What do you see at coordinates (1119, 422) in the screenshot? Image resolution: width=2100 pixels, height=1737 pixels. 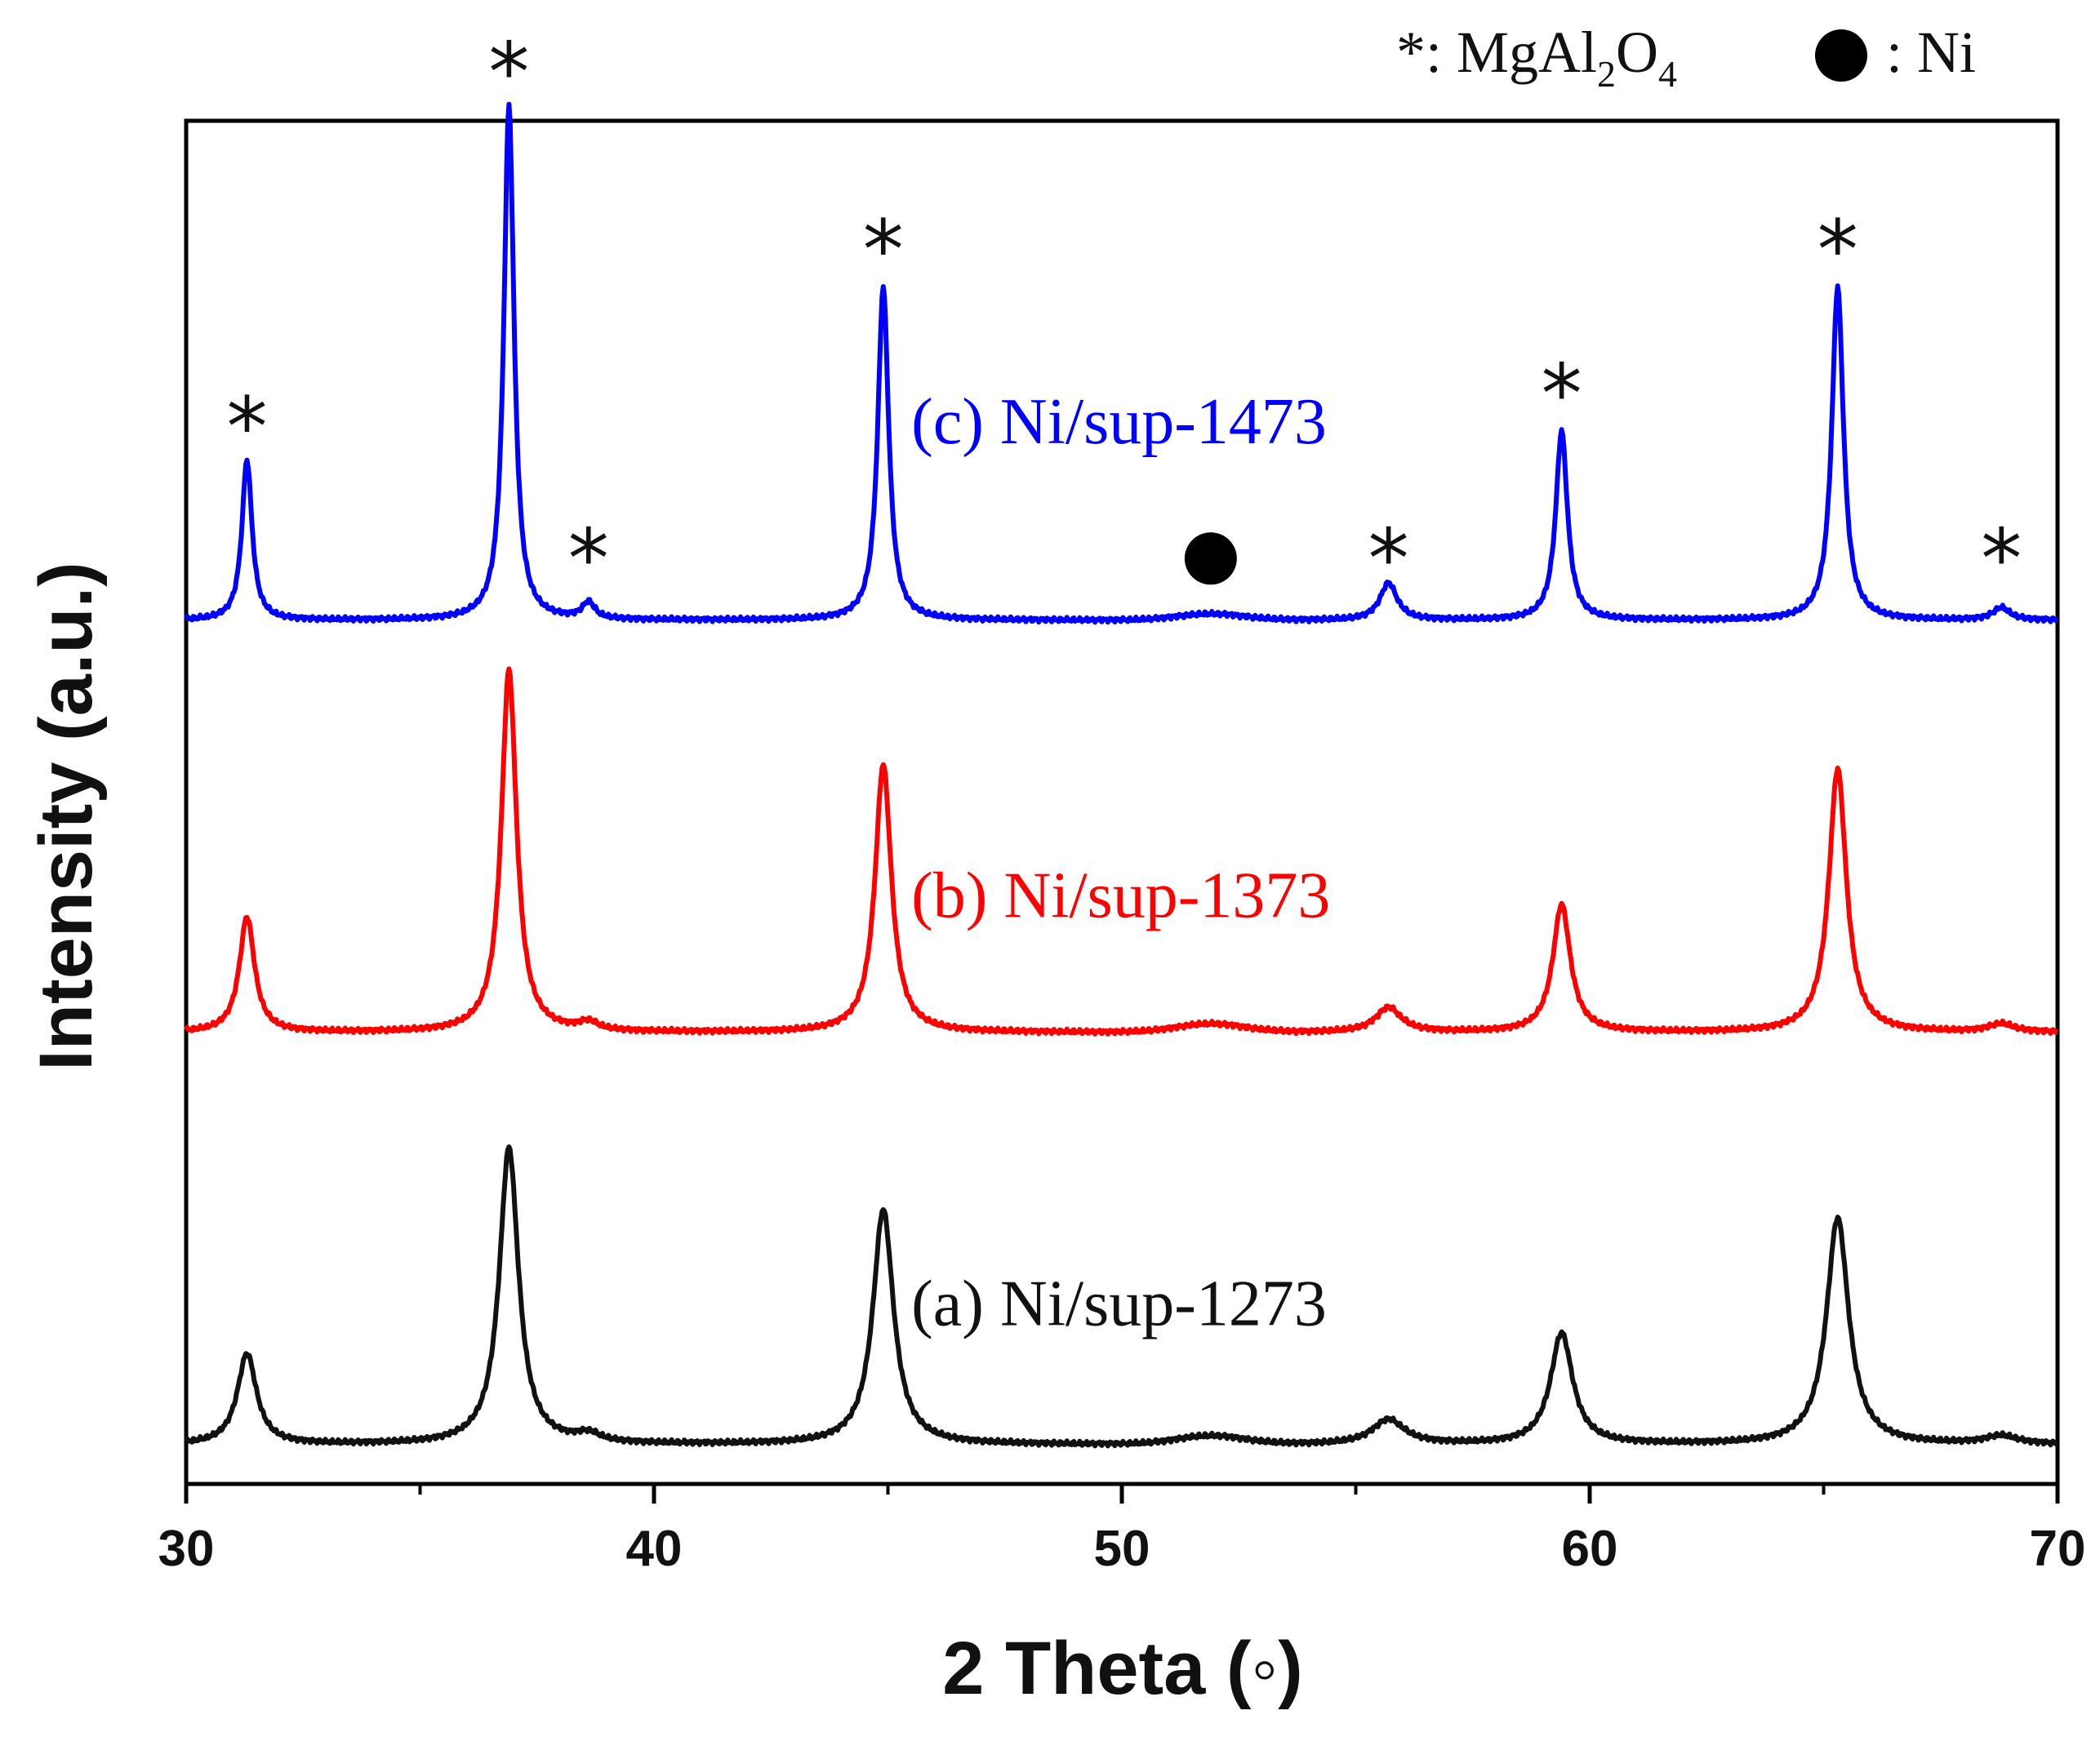 I see `series-label: (c) Ni/sup-1473` at bounding box center [1119, 422].